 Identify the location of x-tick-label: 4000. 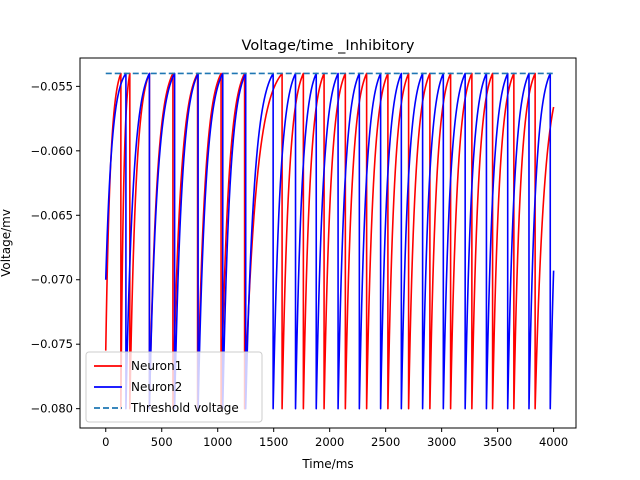
(553, 442).